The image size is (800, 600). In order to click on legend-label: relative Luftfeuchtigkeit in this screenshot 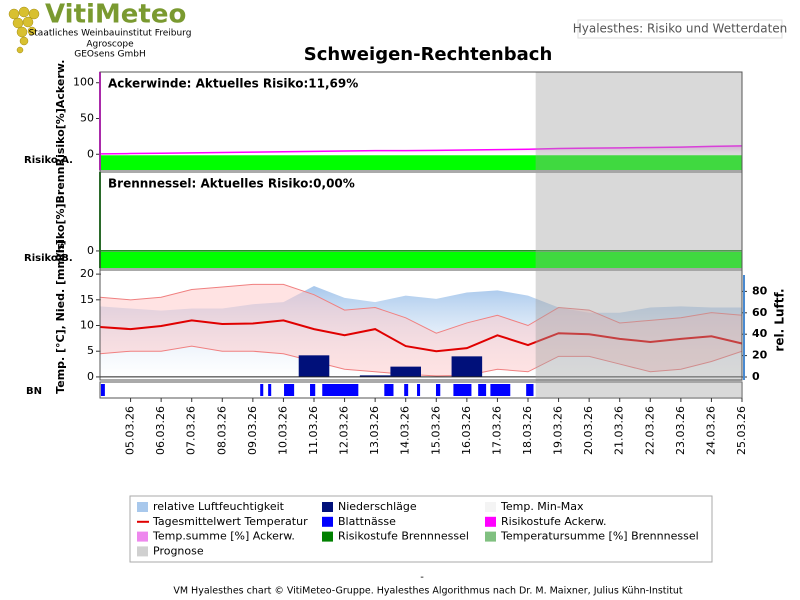, I will do `click(219, 506)`.